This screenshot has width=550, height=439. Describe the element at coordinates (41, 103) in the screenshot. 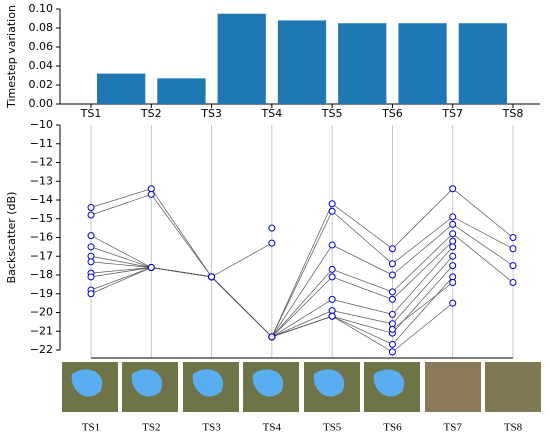

I see `y-tick-label: 0.00` at that location.